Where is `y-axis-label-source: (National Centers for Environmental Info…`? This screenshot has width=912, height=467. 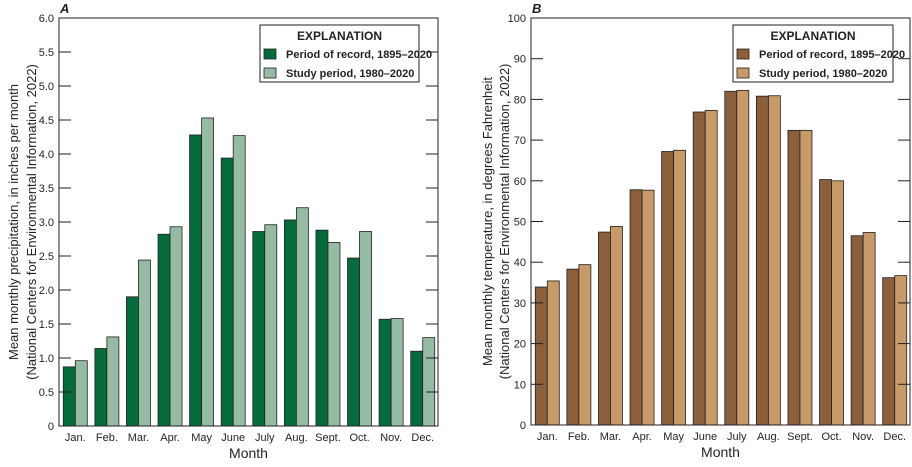 y-axis-label-source: (National Centers for Environmental Info… is located at coordinates (31, 222).